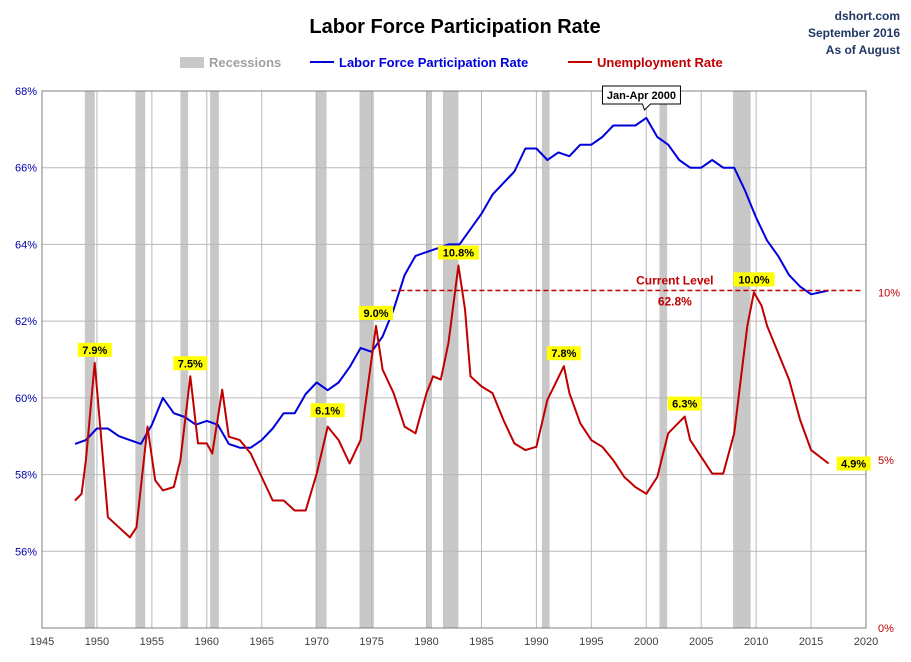 Image resolution: width=911 pixels, height=662 pixels. What do you see at coordinates (261, 642) in the screenshot?
I see `x-tick-label: 1965` at bounding box center [261, 642].